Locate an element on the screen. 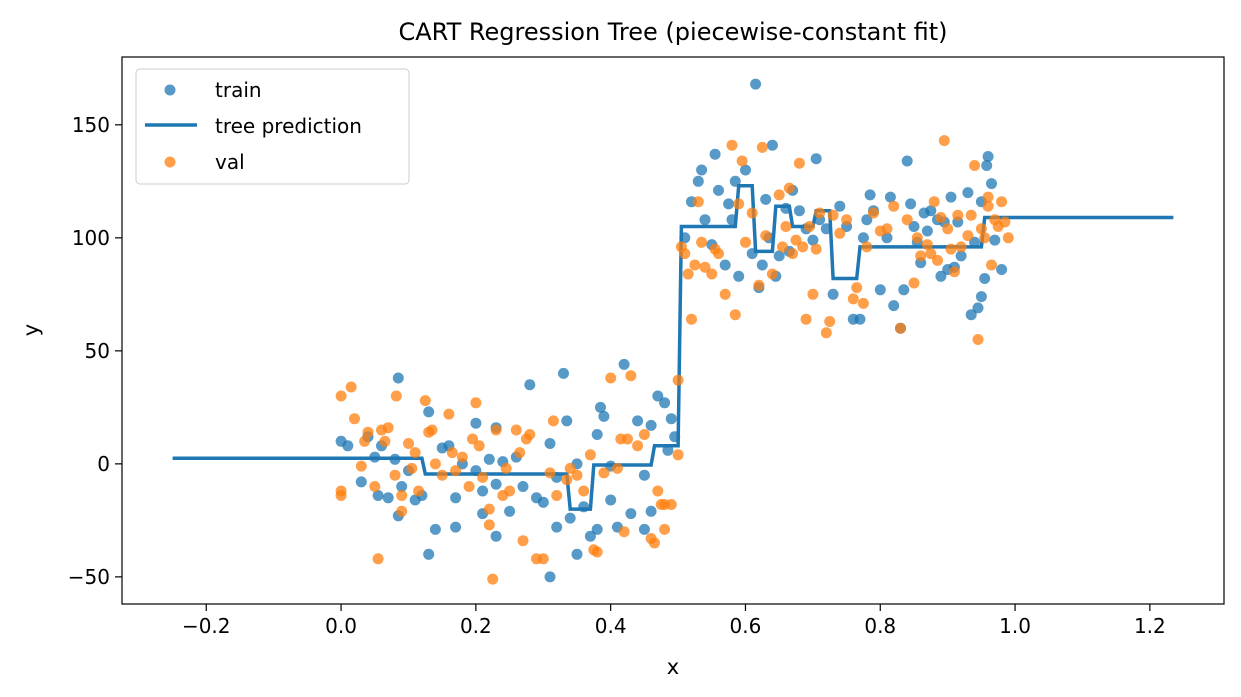 Image resolution: width=1241 pixels, height=697 pixels. x-tick-label: 0.6 is located at coordinates (746, 626).